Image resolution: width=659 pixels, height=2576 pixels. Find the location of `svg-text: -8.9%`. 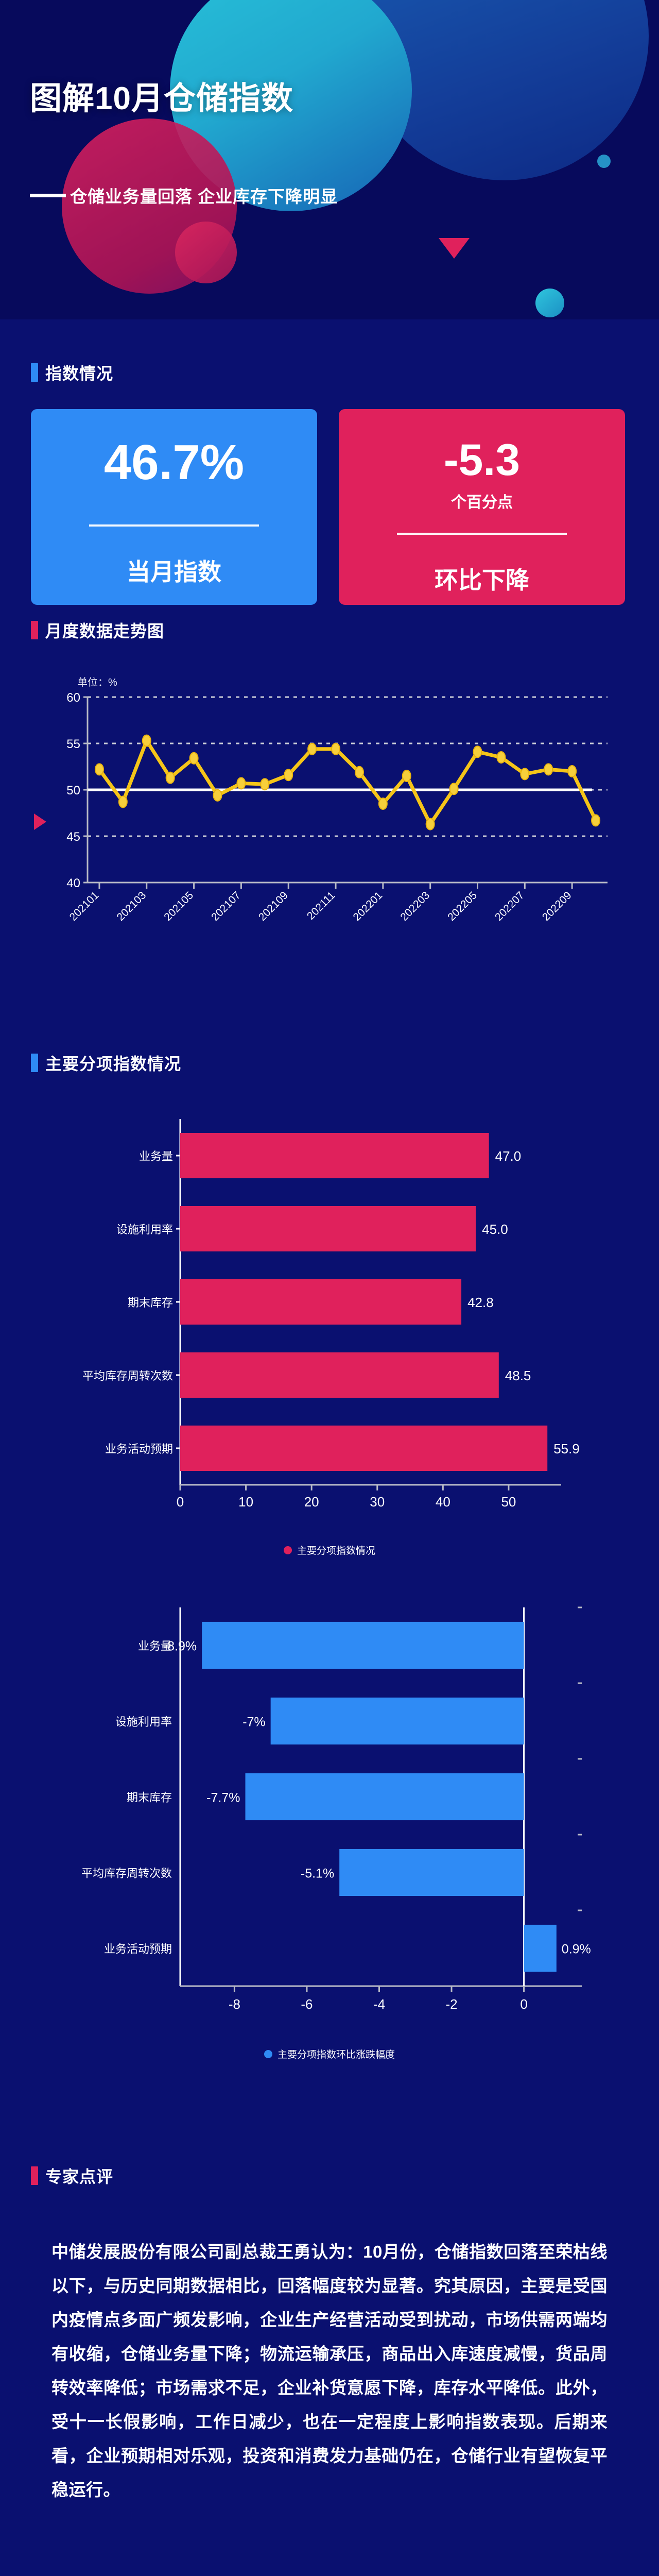

svg-text: -8.9% is located at coordinates (180, 1646).